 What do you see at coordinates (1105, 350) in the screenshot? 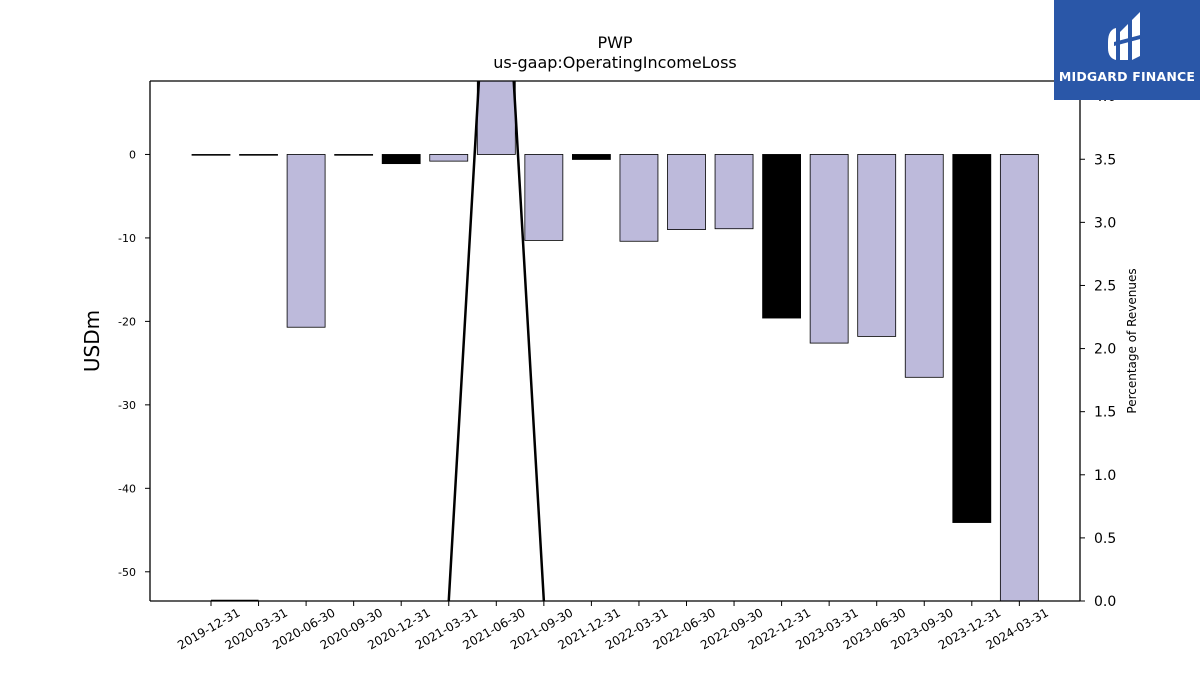
I see `y2-tick-label: 2.0` at bounding box center [1105, 350].